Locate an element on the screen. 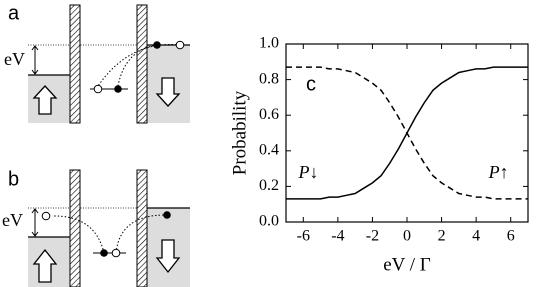  diagram-a: a eV is located at coordinates (97, 63).